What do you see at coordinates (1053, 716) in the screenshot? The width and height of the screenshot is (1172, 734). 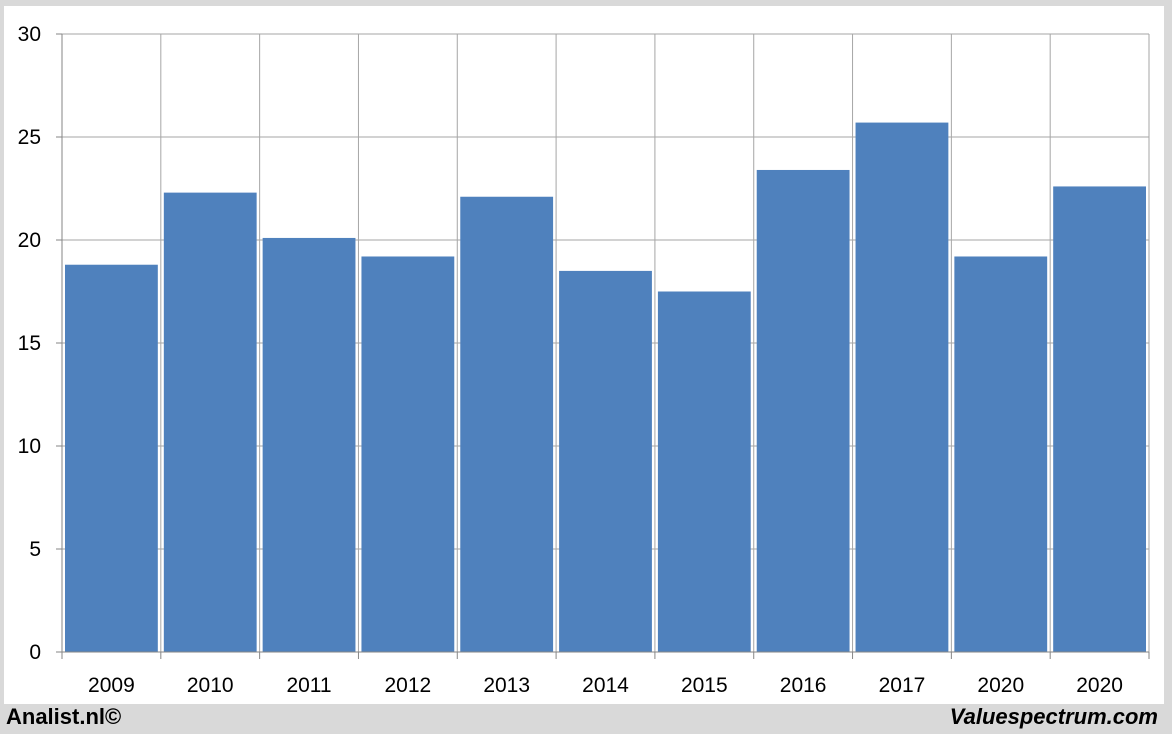 I see `source-label-right: Valuespectrum.com` at bounding box center [1053, 716].